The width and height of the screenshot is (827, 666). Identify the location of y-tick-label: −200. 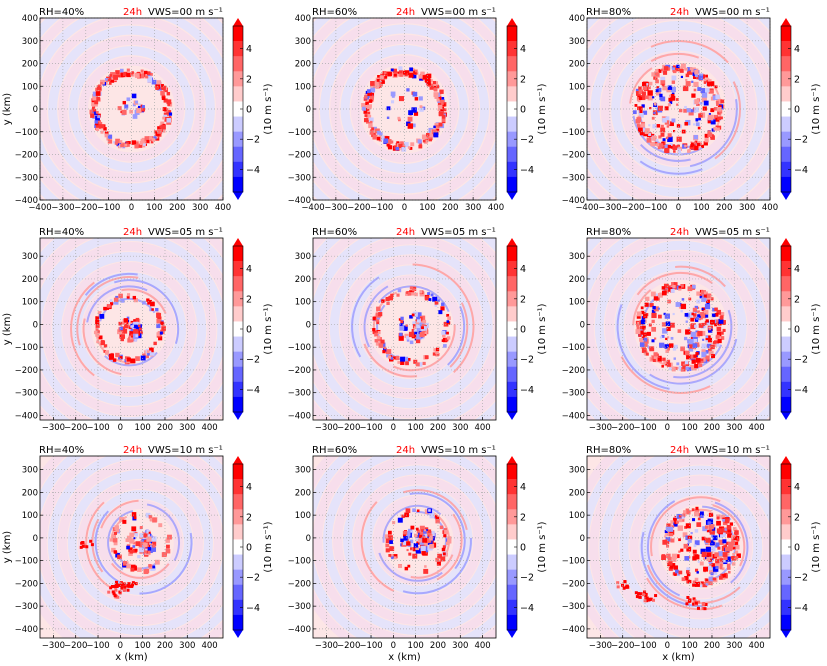
(573, 584).